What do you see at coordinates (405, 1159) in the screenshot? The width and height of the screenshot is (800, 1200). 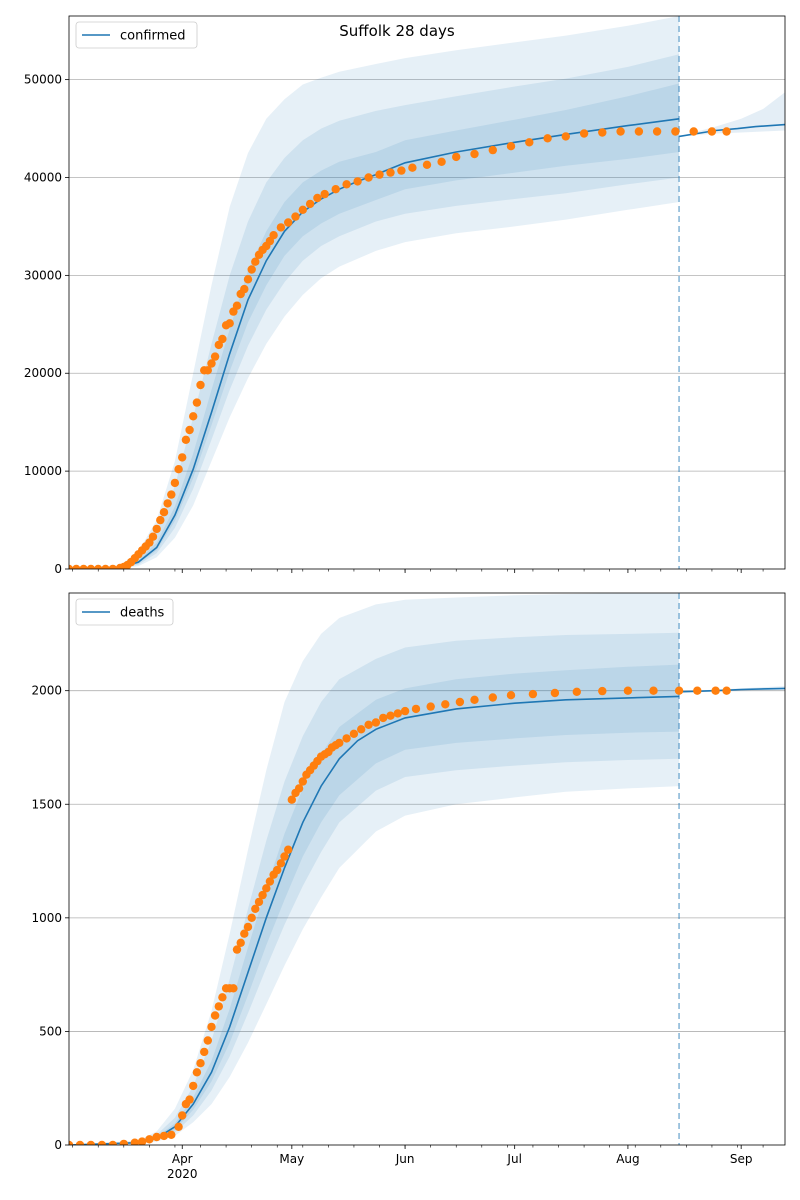 I see `x-tick-label: Jun` at bounding box center [405, 1159].